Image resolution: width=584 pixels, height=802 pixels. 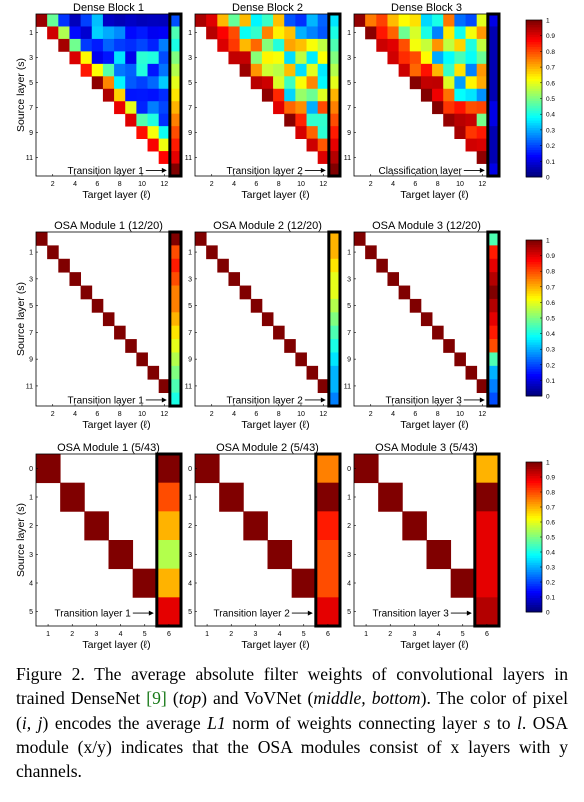 I want to click on x-tick-label: 12, so click(x=164, y=414).